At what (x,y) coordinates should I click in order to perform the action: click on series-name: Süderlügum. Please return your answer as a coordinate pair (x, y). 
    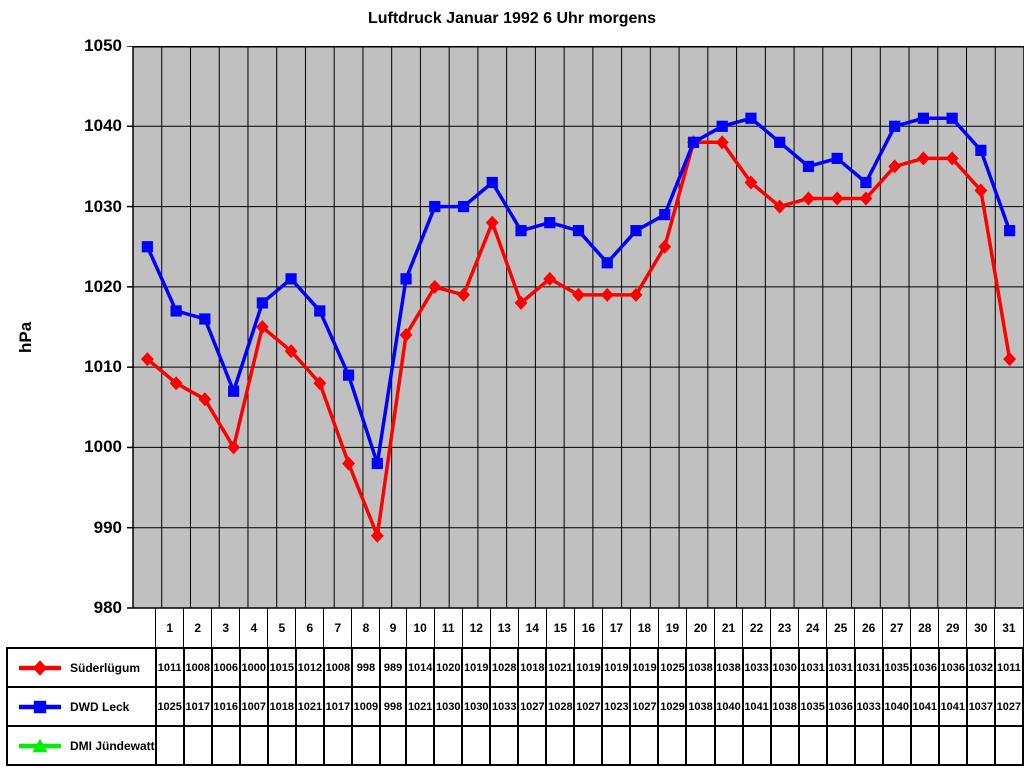
    Looking at the image, I should click on (105, 667).